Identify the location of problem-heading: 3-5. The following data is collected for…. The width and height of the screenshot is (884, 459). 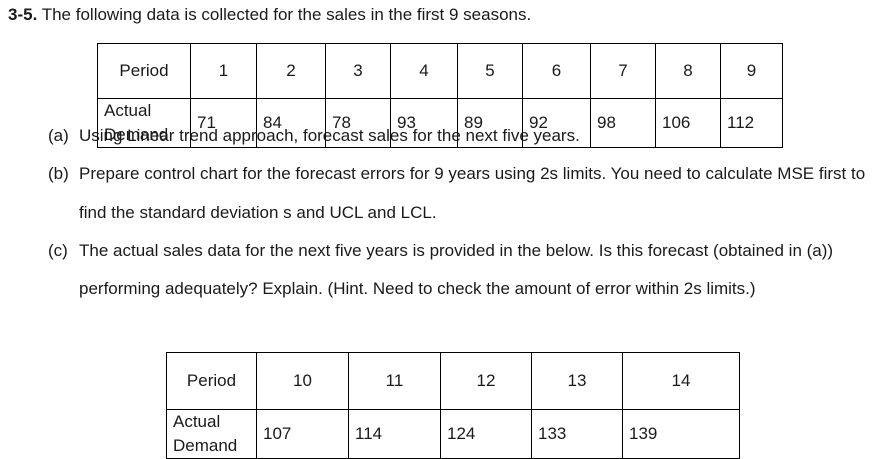
(269, 15).